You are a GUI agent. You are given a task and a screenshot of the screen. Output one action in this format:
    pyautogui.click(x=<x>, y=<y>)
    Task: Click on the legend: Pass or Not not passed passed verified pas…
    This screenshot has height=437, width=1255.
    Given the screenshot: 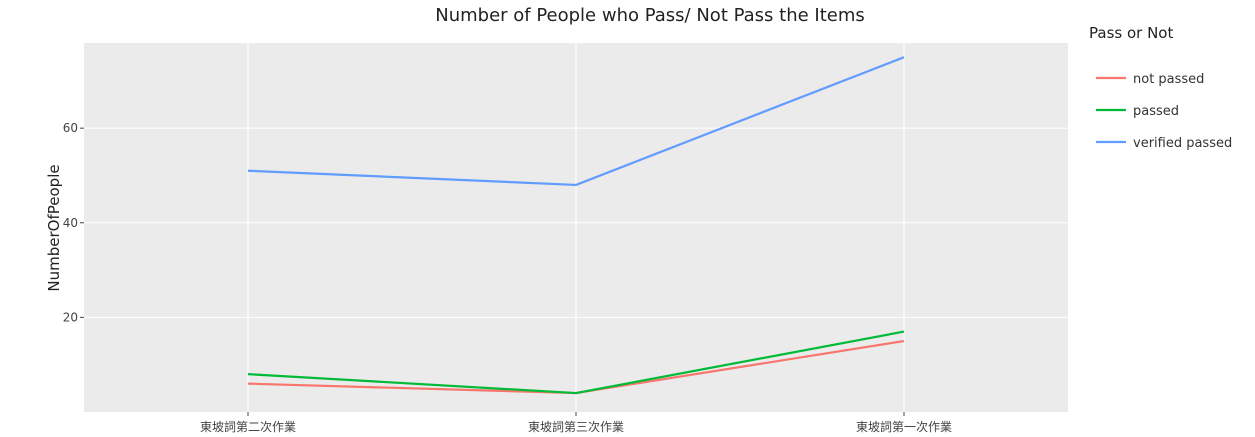 What is the action you would take?
    pyautogui.click(x=1160, y=87)
    